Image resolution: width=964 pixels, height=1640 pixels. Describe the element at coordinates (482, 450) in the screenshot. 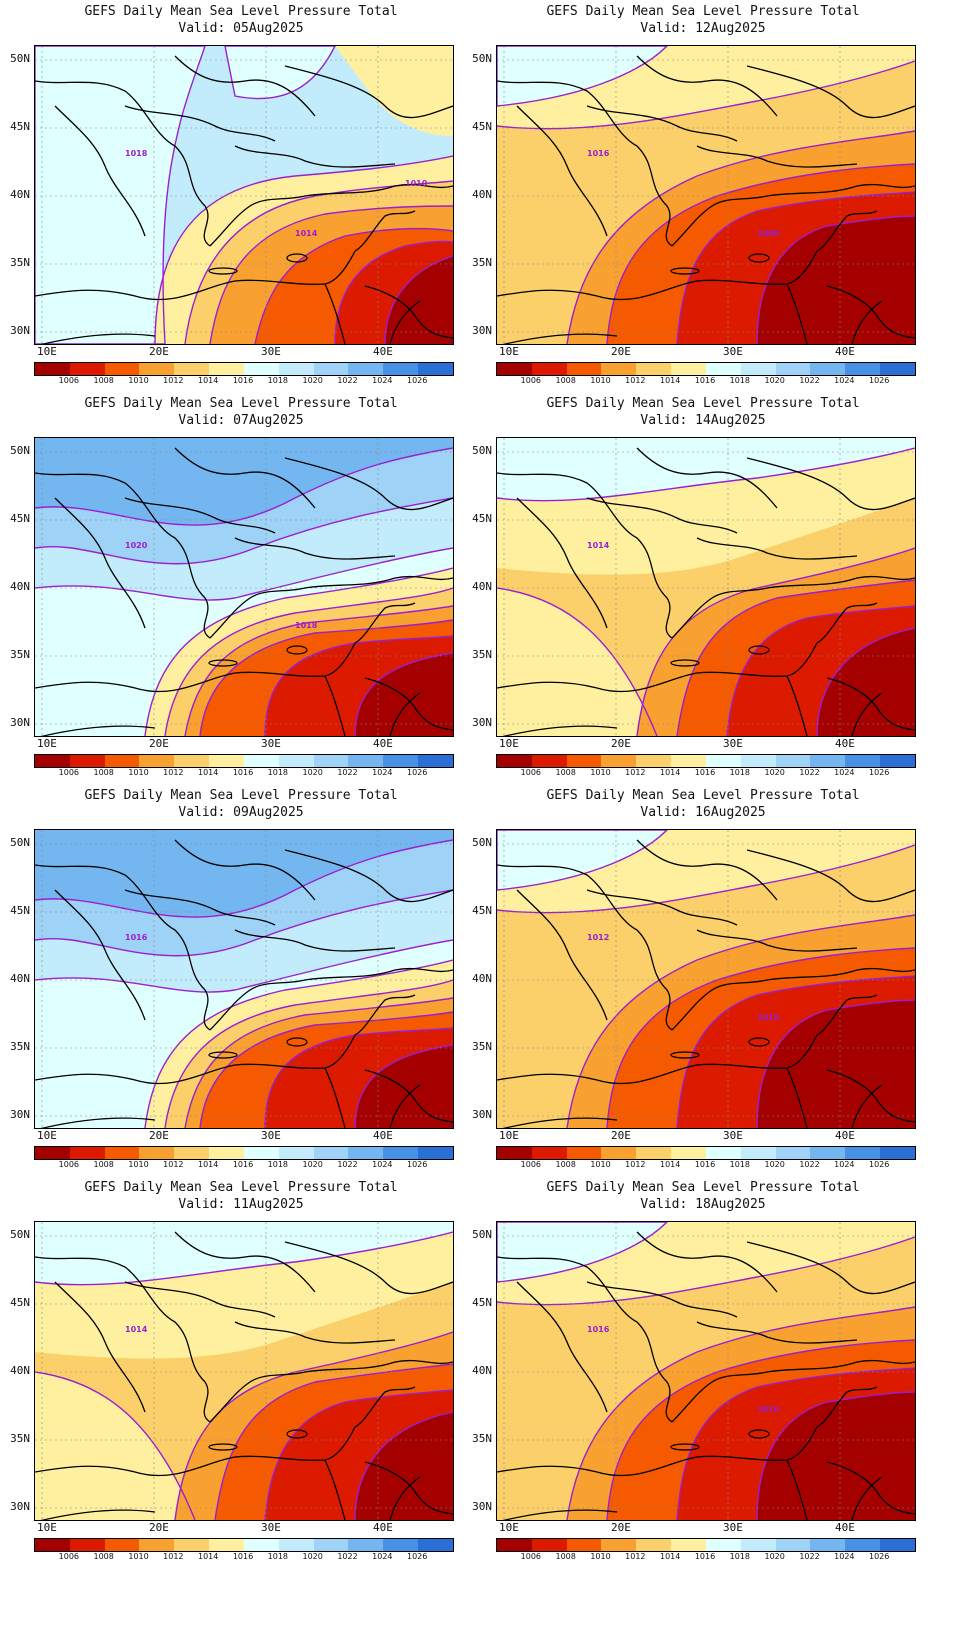

I see `lat-tick-label: 50N` at that location.